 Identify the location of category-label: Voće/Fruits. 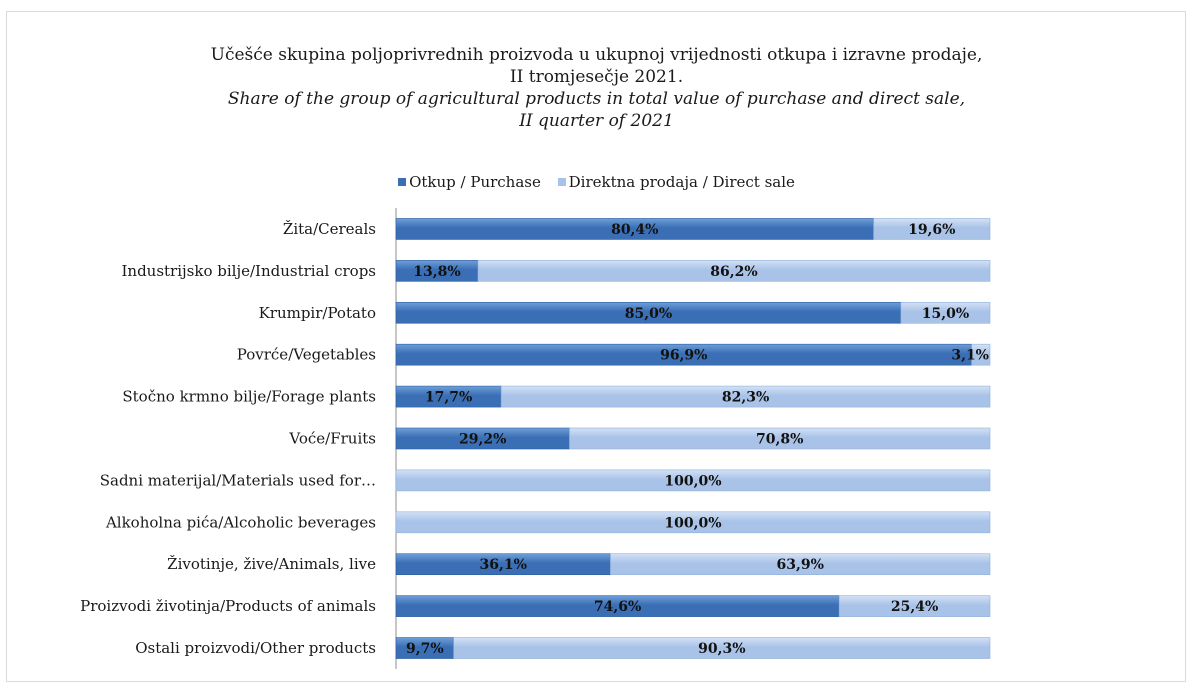
(332, 439).